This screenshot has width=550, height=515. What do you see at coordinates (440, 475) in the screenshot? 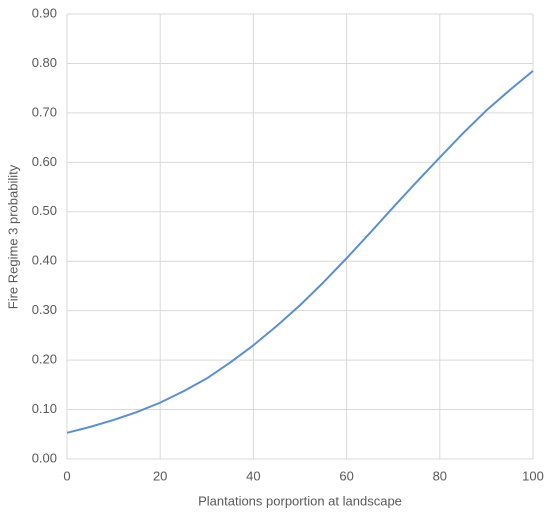
I see `x-tick-label: 80` at bounding box center [440, 475].